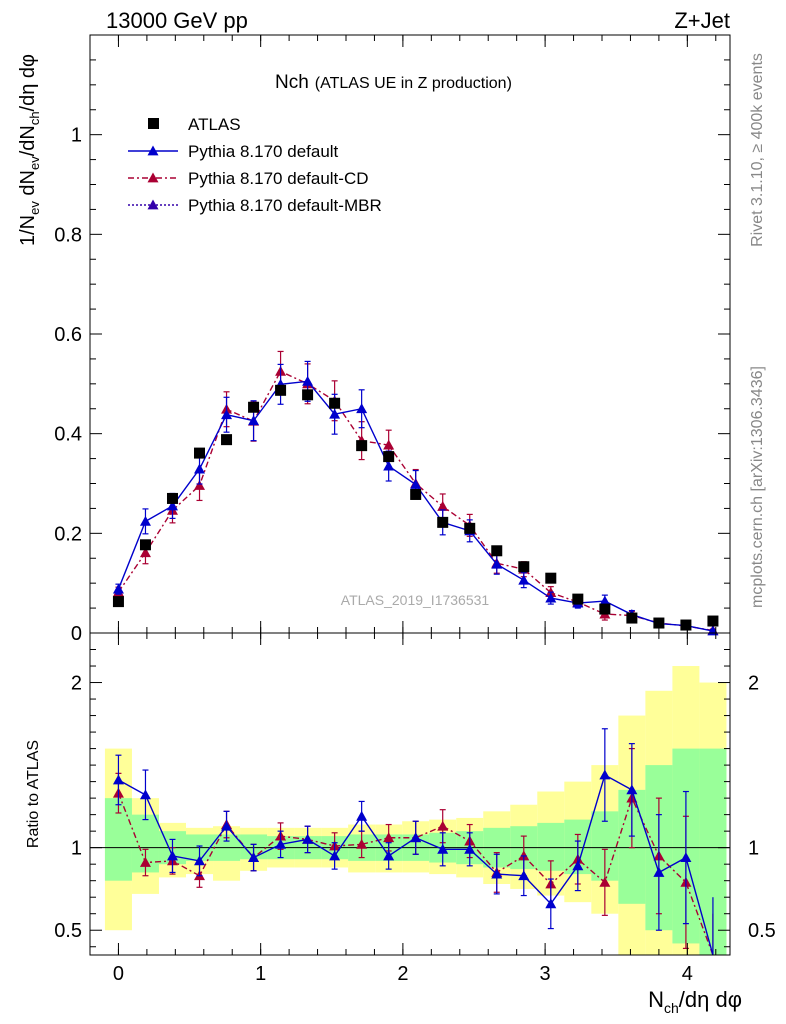 The height and width of the screenshot is (1024, 786). What do you see at coordinates (415, 874) in the screenshot?
I see `ratio-line-cd` at bounding box center [415, 874].